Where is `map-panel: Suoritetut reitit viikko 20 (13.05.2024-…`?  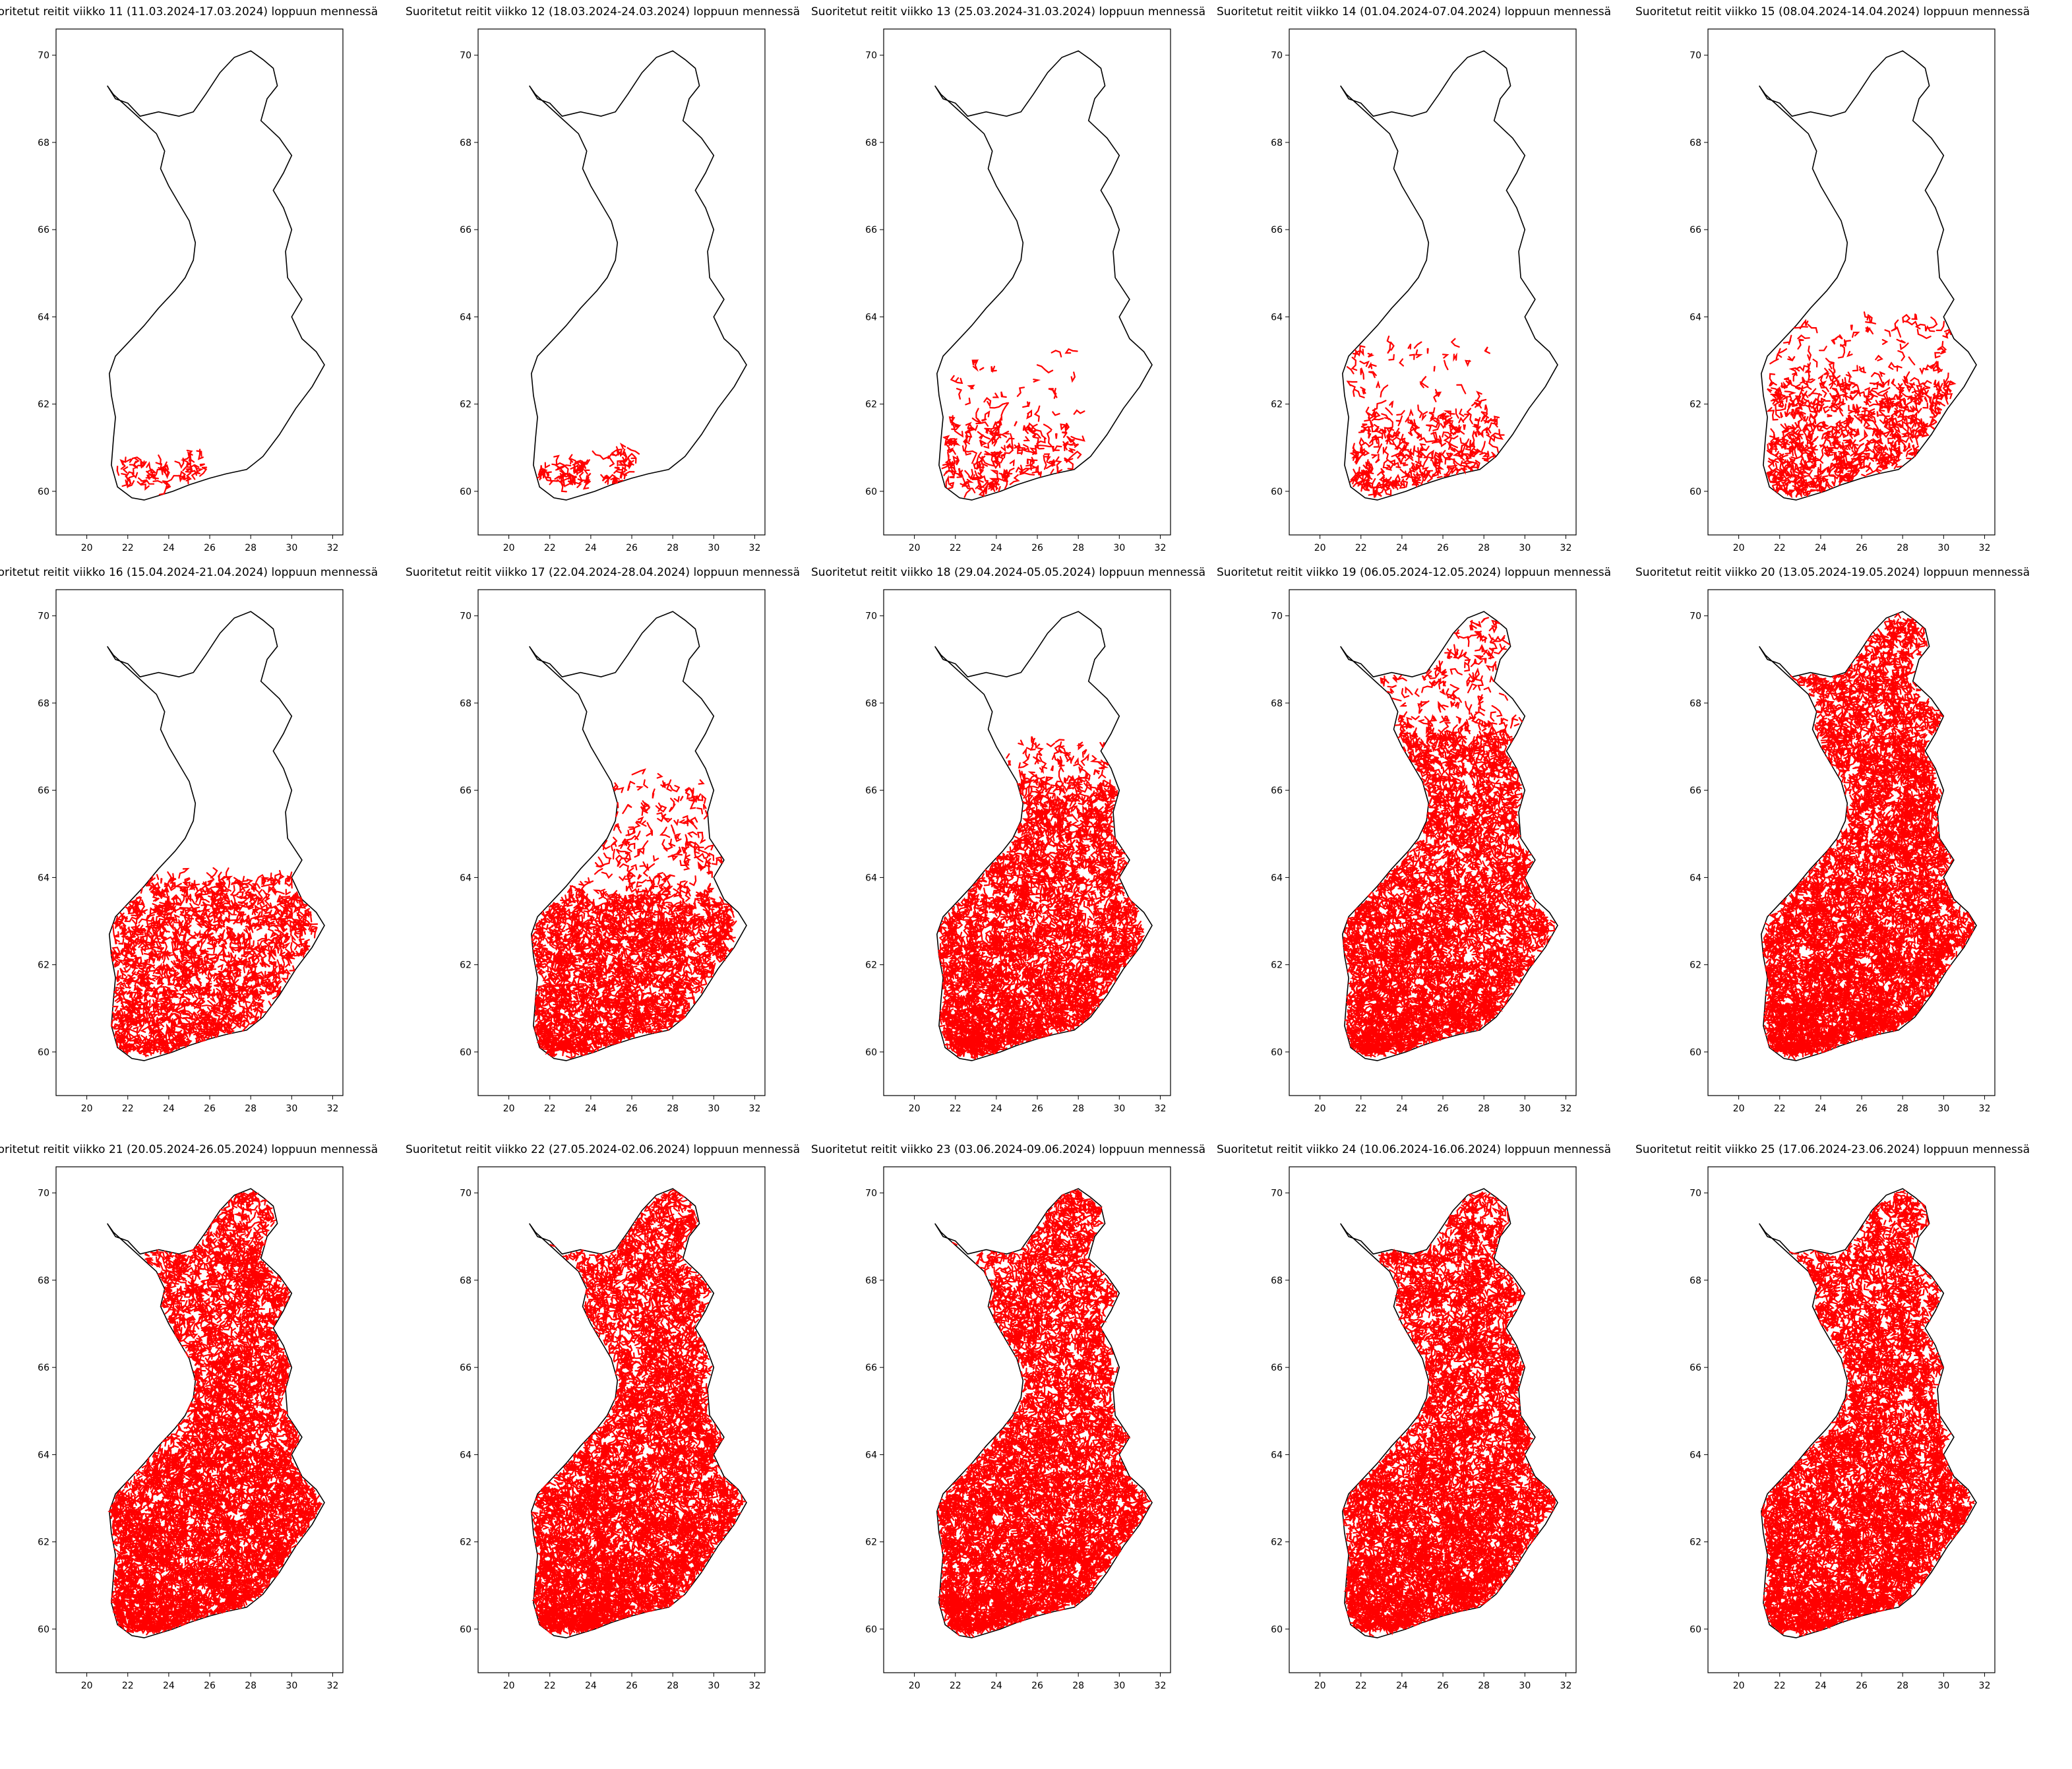
map-panel: Suoritetut reitit viikko 20 (13.05.2024-… is located at coordinates (1832, 859).